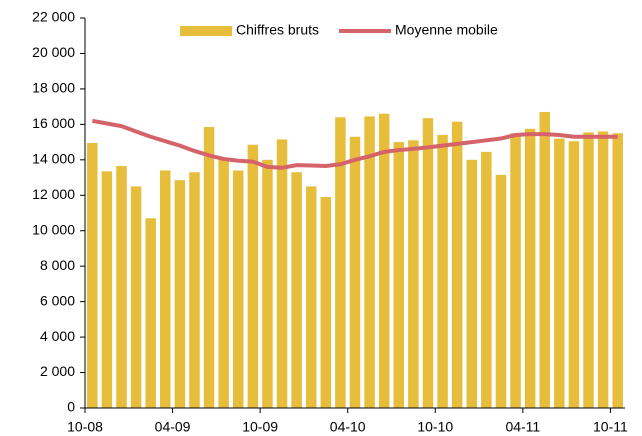  Describe the element at coordinates (57, 300) in the screenshot. I see `y-tick-label: 6 000` at that location.